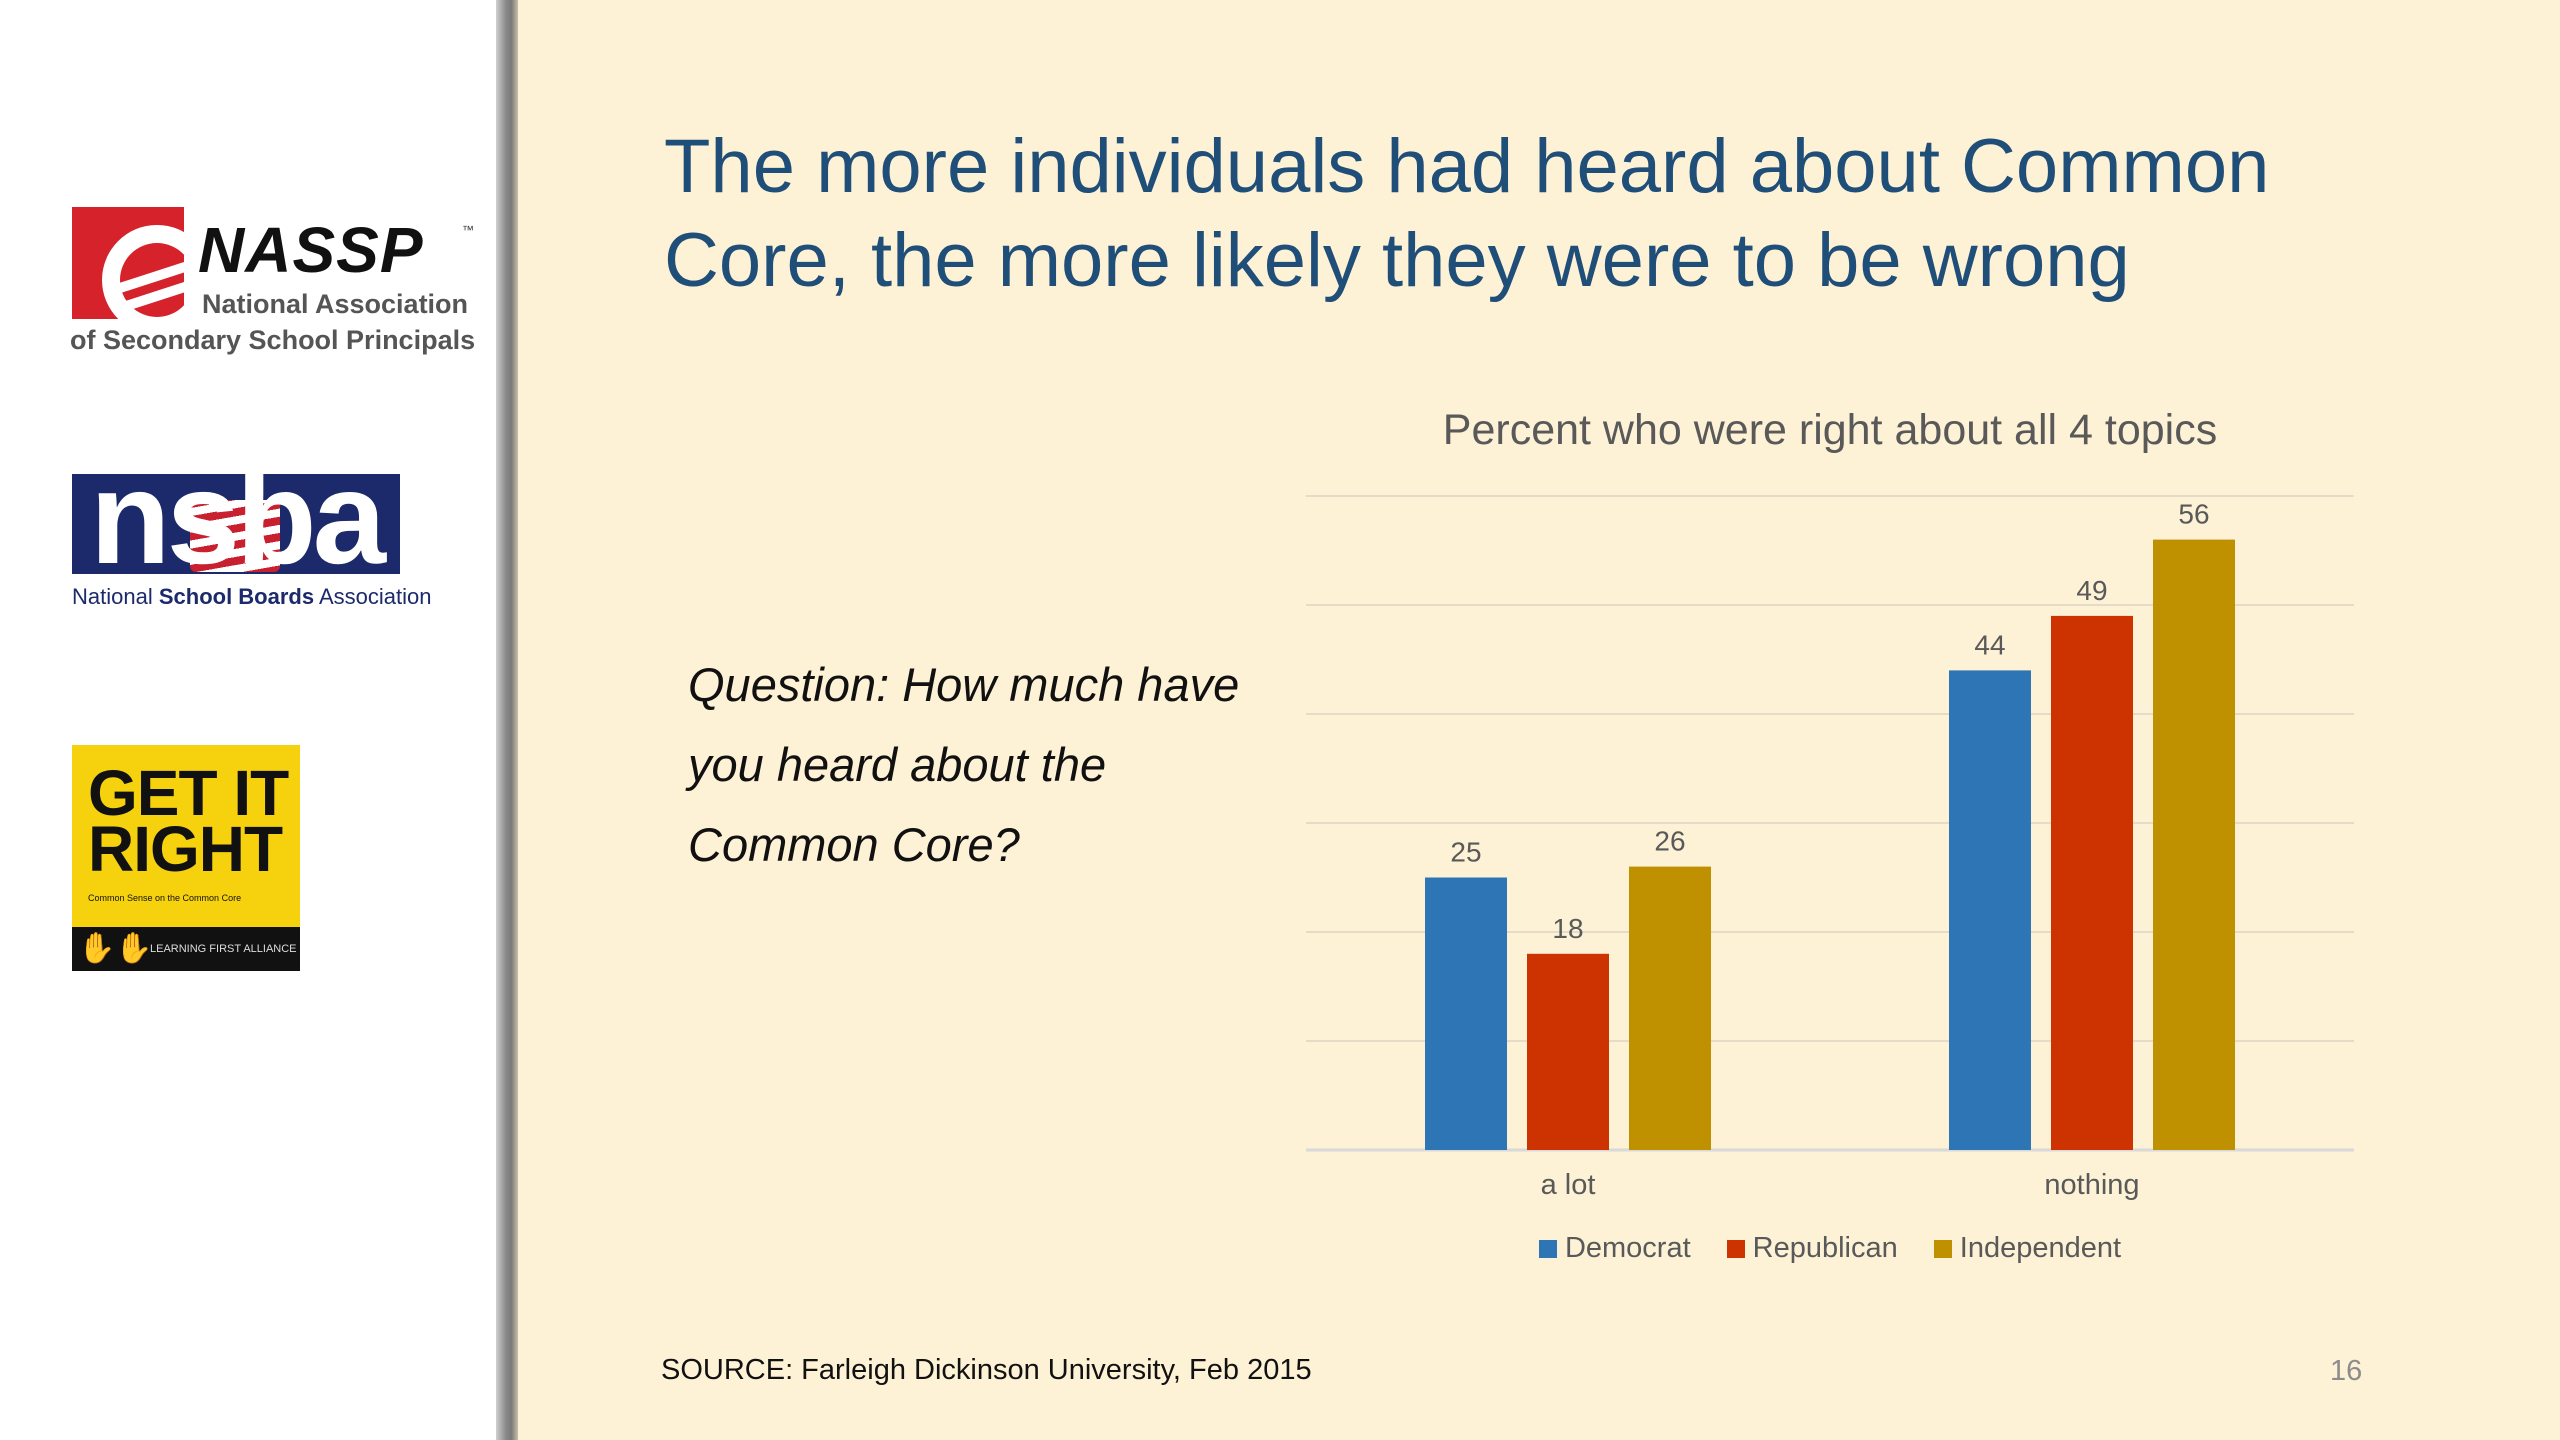  What do you see at coordinates (128, 263) in the screenshot?
I see `nassp-emblem-icon` at bounding box center [128, 263].